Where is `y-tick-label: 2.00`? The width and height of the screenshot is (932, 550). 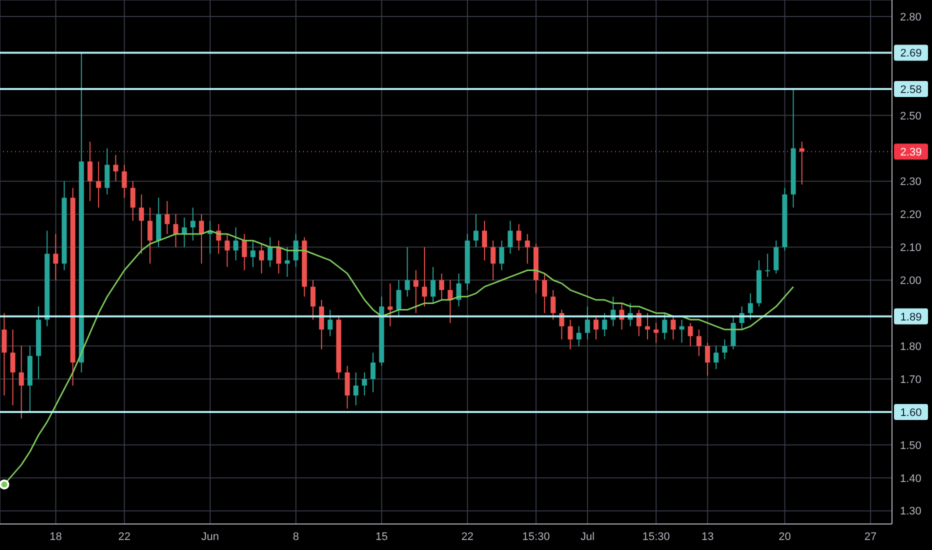 y-tick-label: 2.00 is located at coordinates (911, 281).